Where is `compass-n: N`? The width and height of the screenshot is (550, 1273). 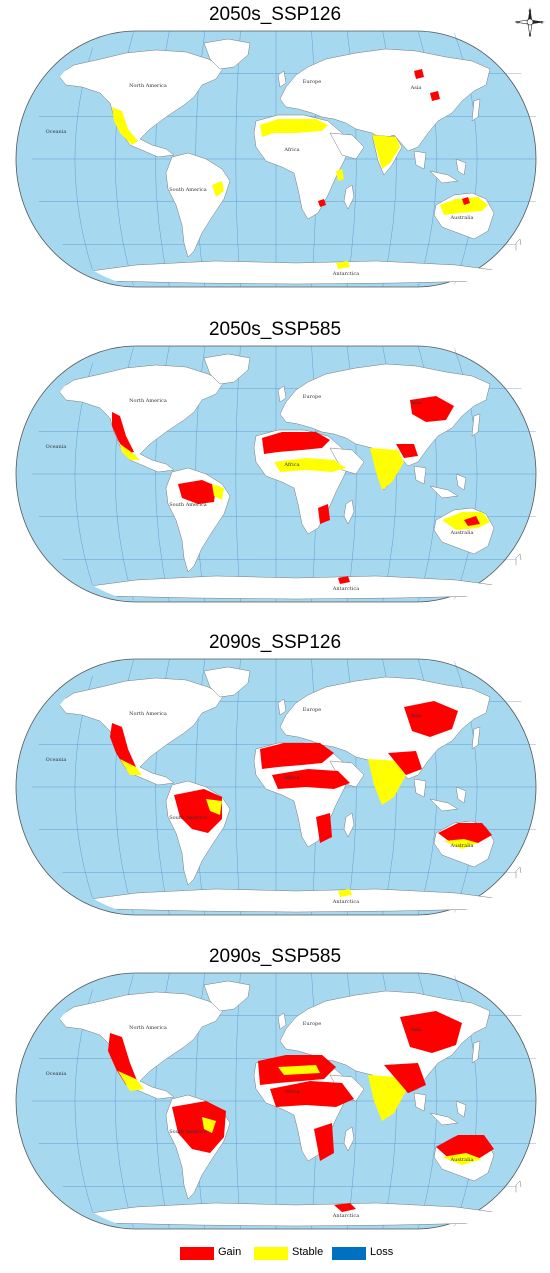 compass-n: N is located at coordinates (530, 10).